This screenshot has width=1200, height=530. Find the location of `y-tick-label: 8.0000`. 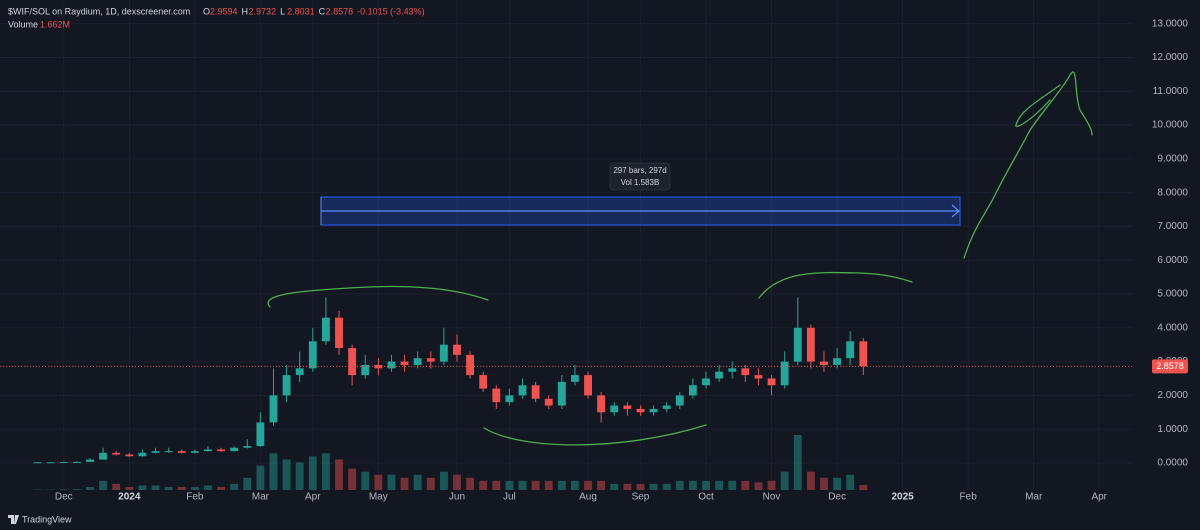

y-tick-label: 8.0000 is located at coordinates (1172, 192).